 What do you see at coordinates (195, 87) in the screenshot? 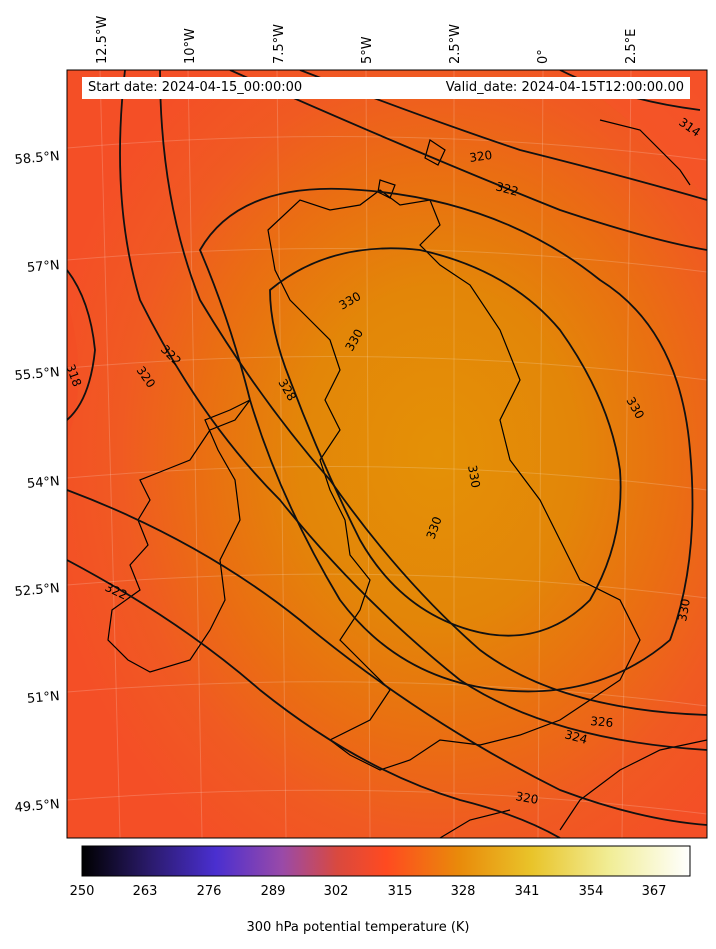
I see `start-date: Start date: 2024-04-15_00:00:00` at bounding box center [195, 87].